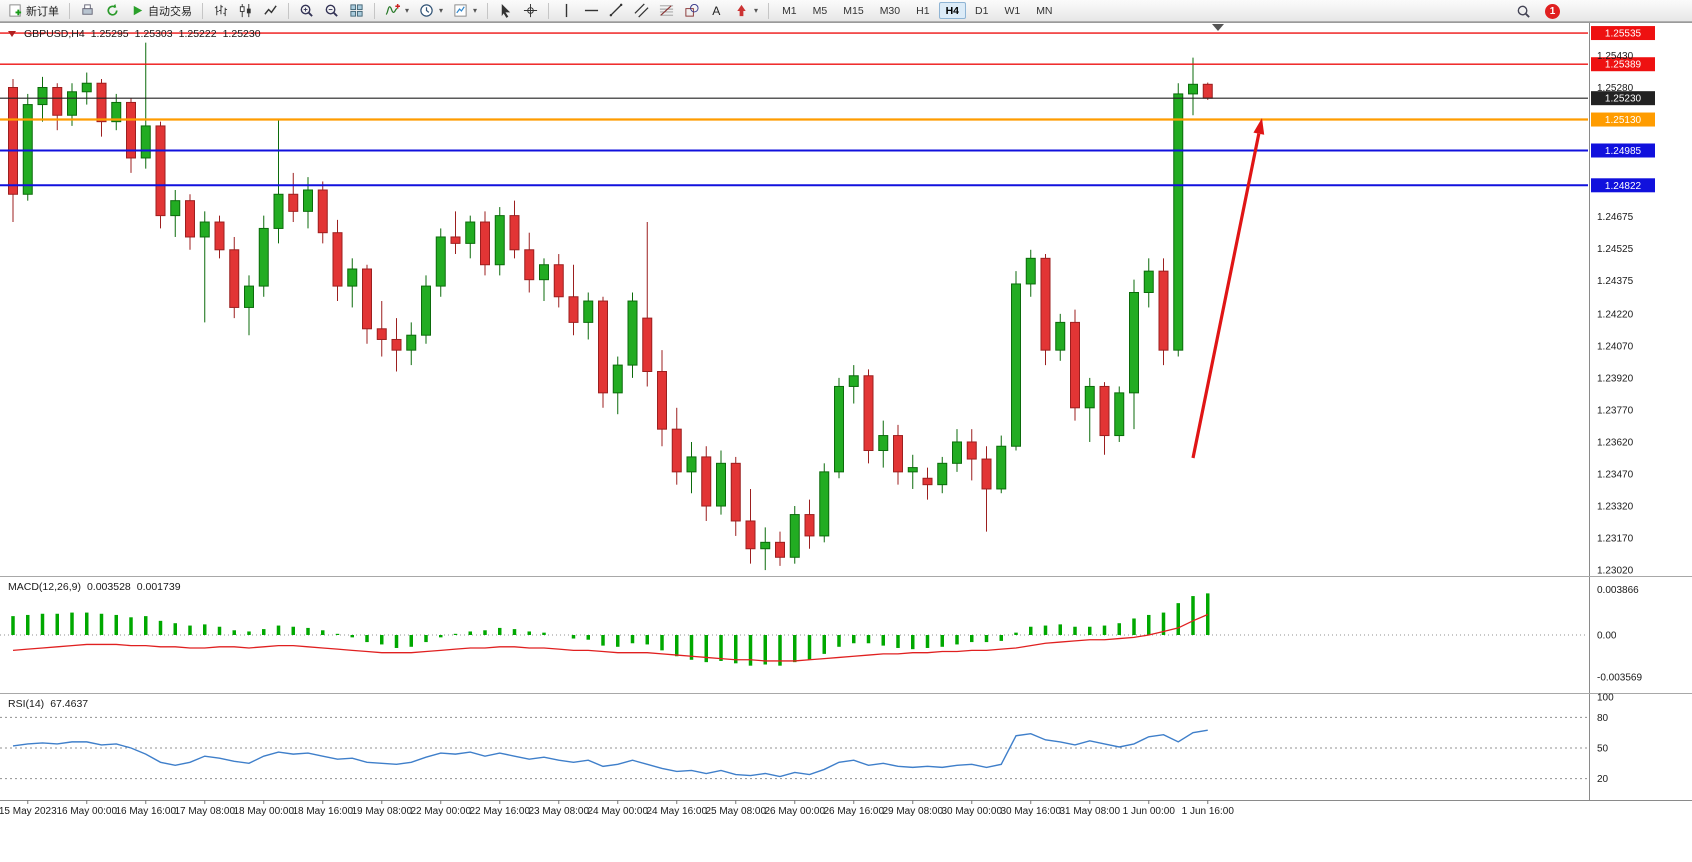 This screenshot has height=862, width=1692. I want to click on arrows-button, so click(746, 10).